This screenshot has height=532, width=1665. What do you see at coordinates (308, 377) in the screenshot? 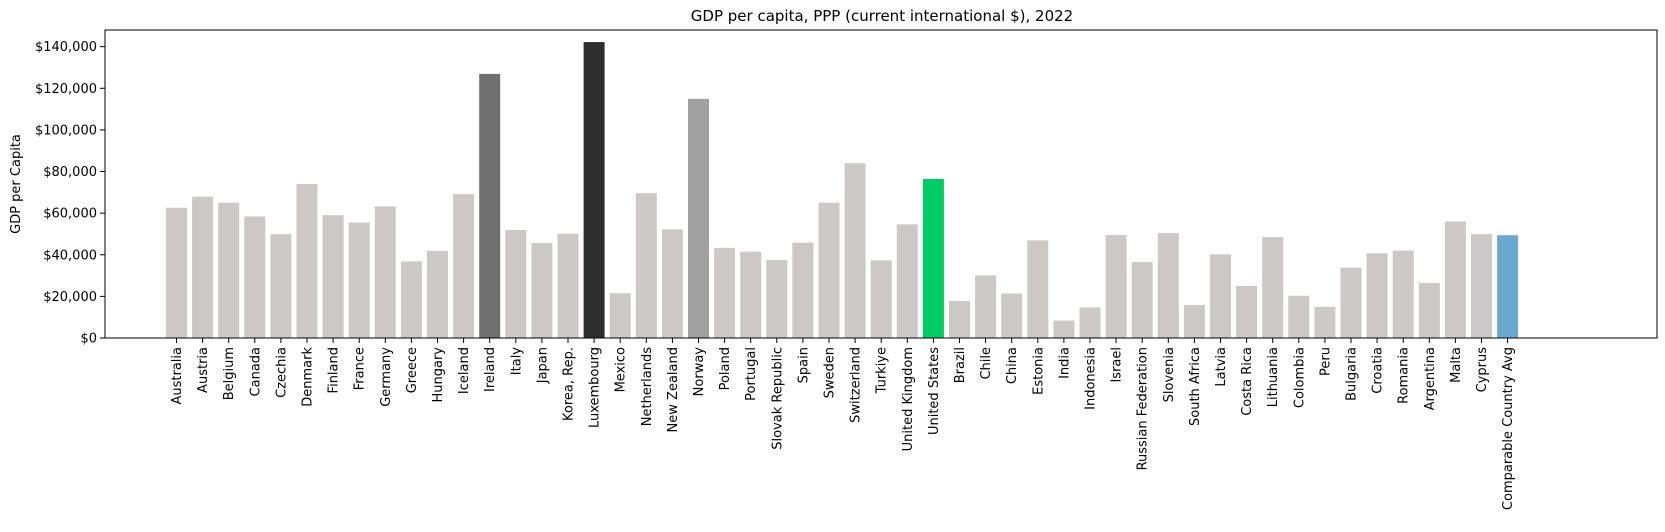
I see `x-tick-label: Denmark` at bounding box center [308, 377].